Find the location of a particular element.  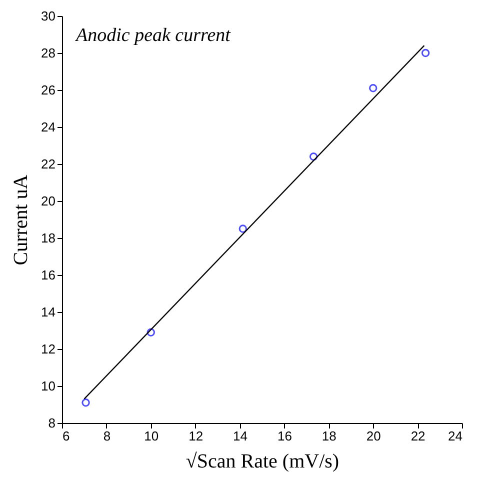

x-tick-label: 10 is located at coordinates (151, 436).